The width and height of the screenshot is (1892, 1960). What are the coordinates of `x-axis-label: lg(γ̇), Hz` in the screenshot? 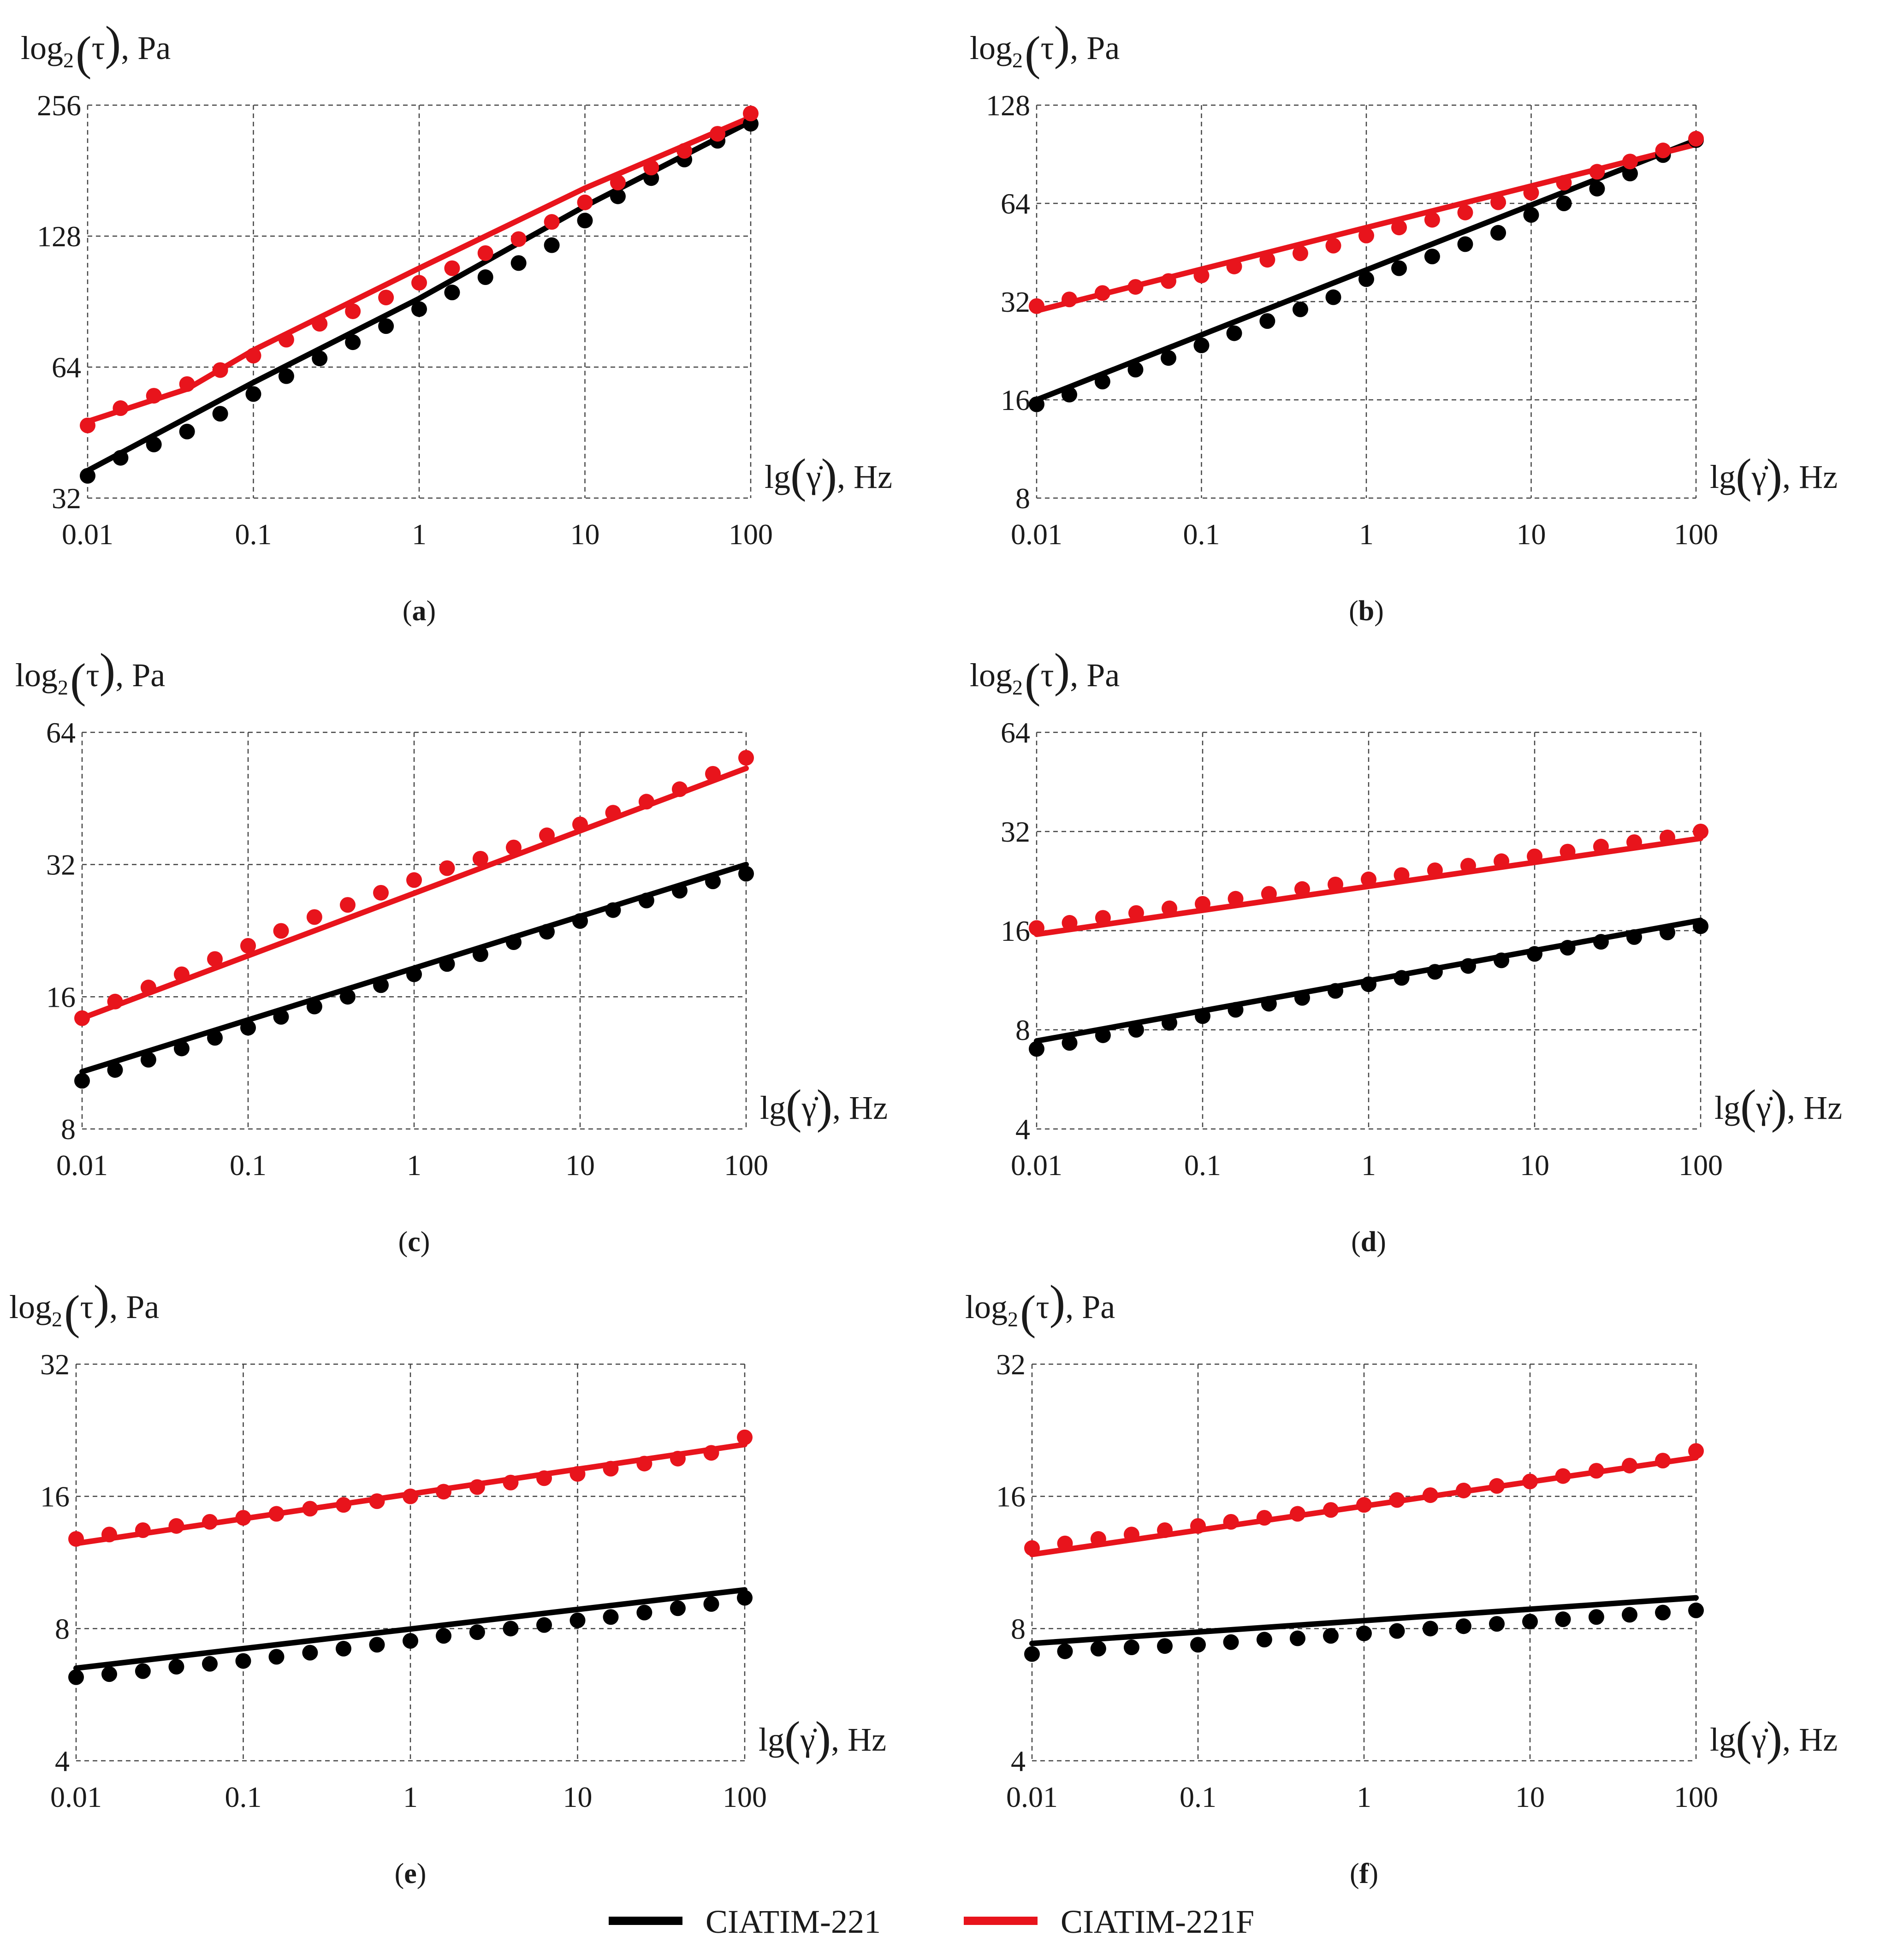 It's located at (1774, 1738).